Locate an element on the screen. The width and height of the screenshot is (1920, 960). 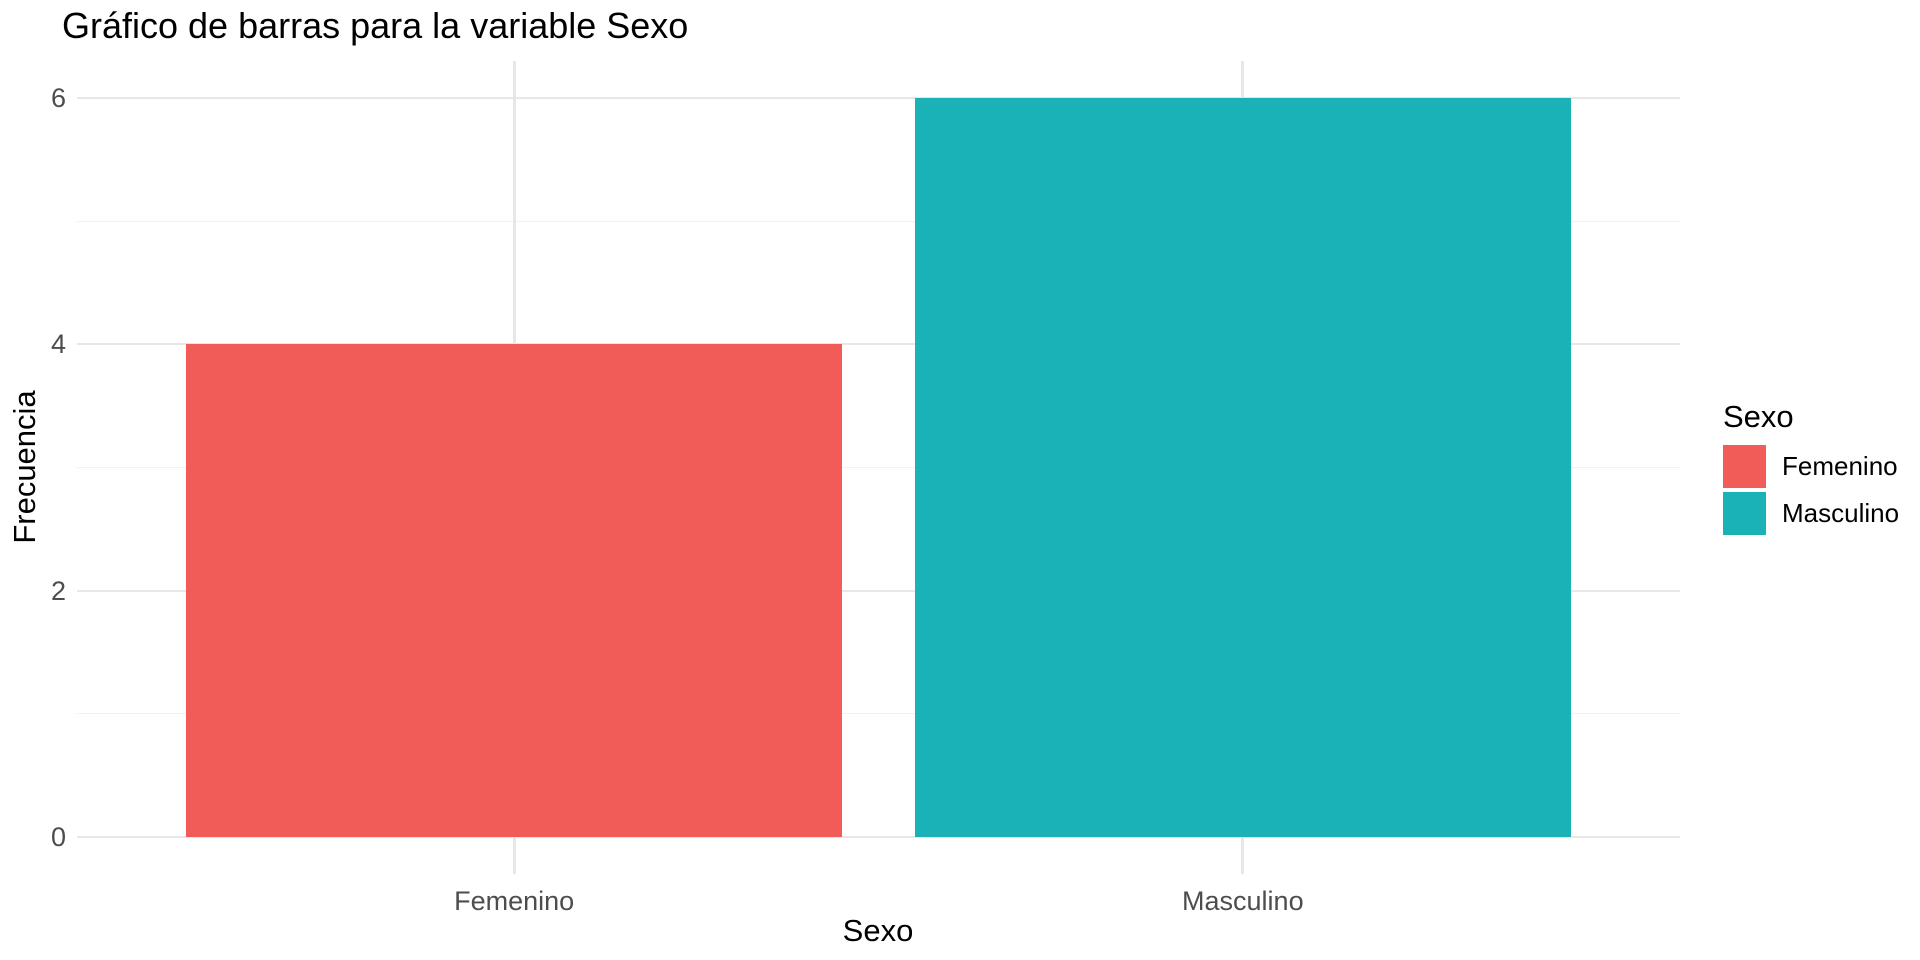
legend-swatch-masculino is located at coordinates (1744, 513).